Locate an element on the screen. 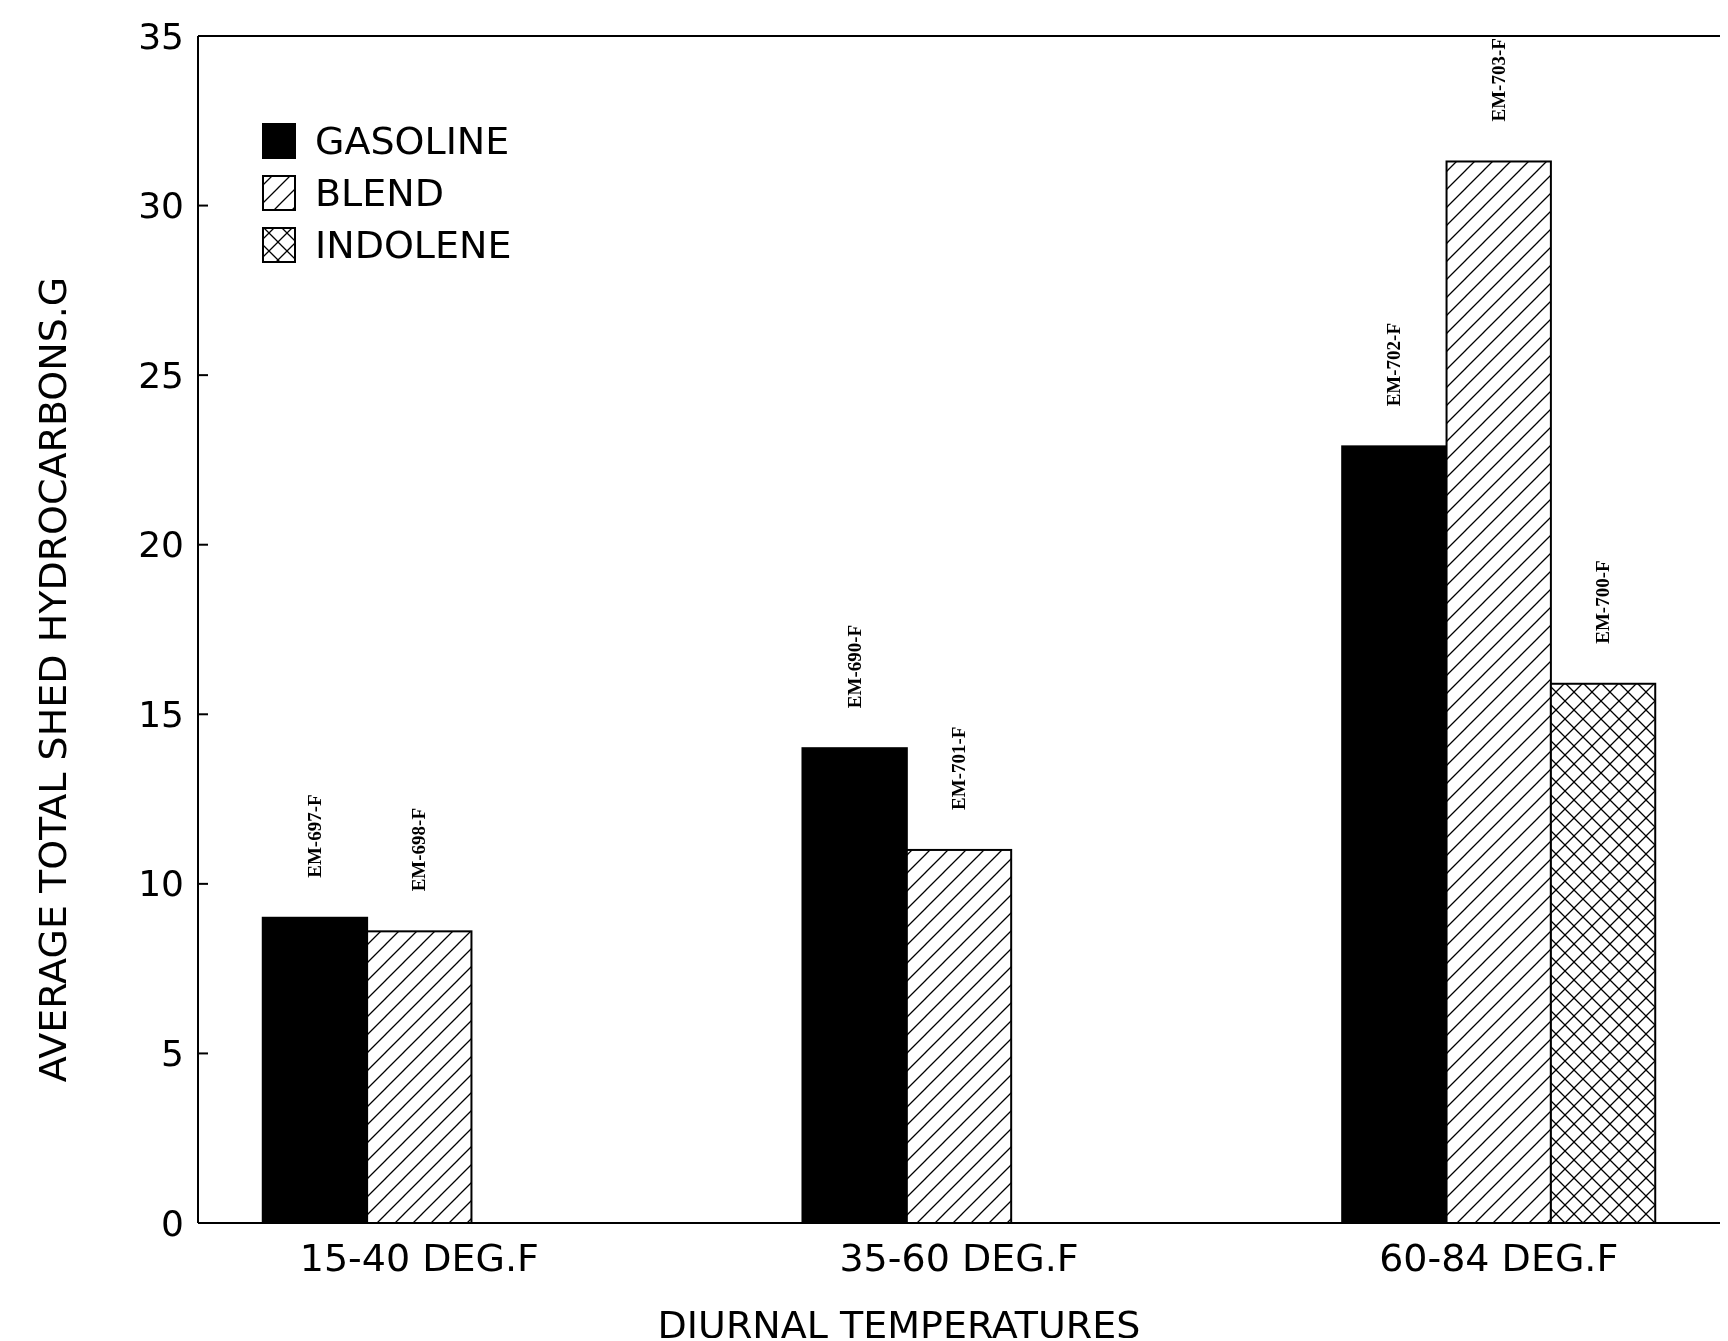  legend-label: INDOLENE is located at coordinates (413, 245).